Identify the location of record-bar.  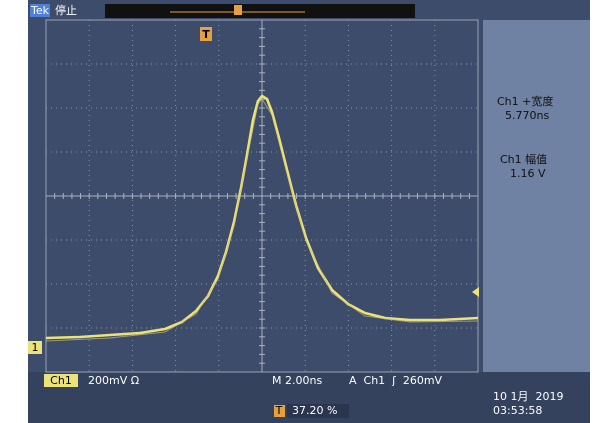
(260, 11).